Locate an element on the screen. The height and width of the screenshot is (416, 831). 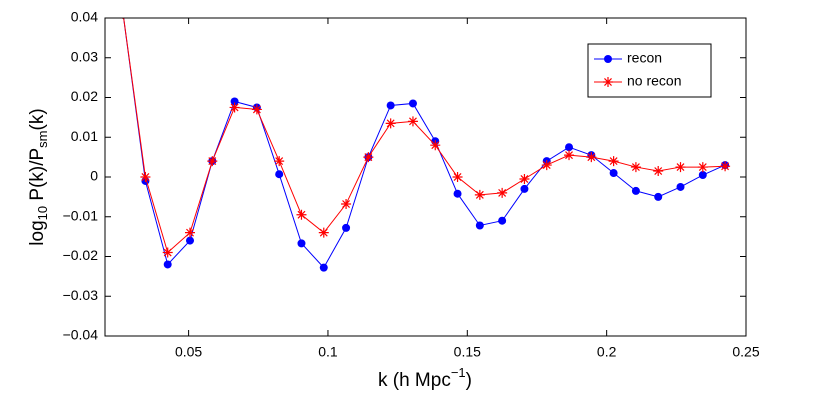
y-label-part: log is located at coordinates (37, 232).